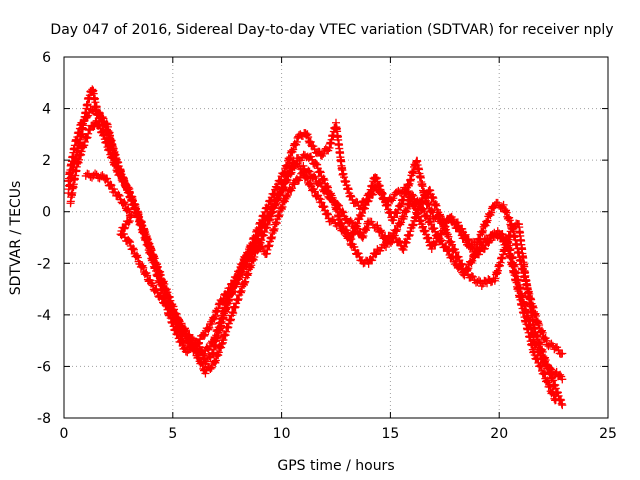  Describe the element at coordinates (44, 264) in the screenshot. I see `y-tick-label: -2` at that location.